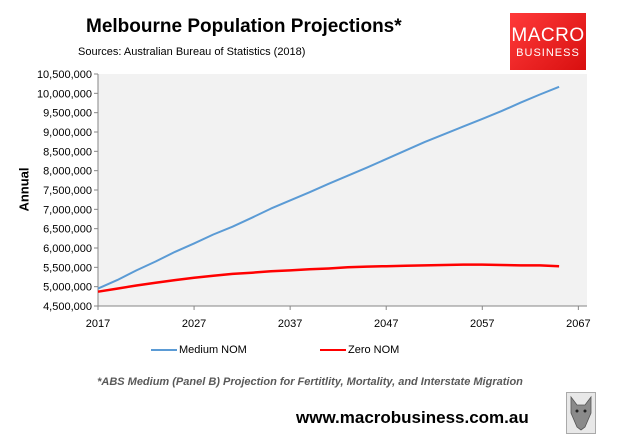  I want to click on y-tick-label: 9,000,000, so click(67, 133).